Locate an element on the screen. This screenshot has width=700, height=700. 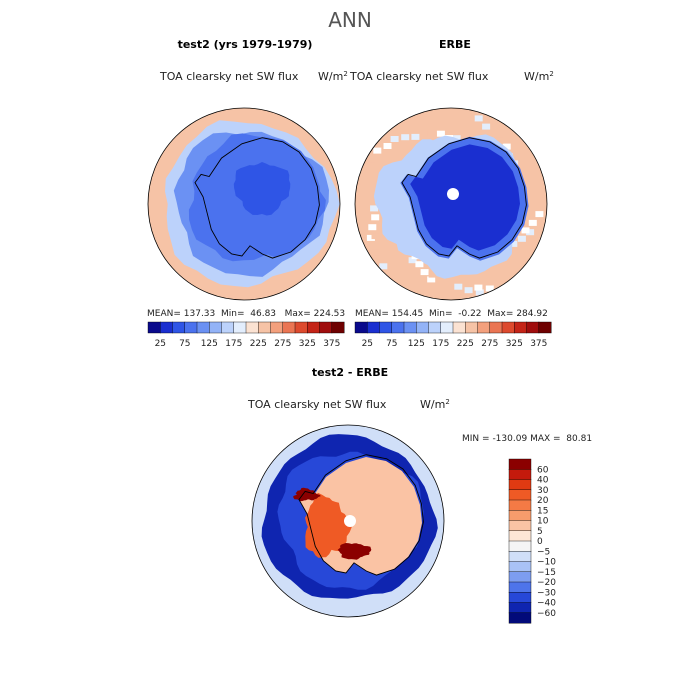
colorbar-tick-label: 225 is located at coordinates (258, 344).